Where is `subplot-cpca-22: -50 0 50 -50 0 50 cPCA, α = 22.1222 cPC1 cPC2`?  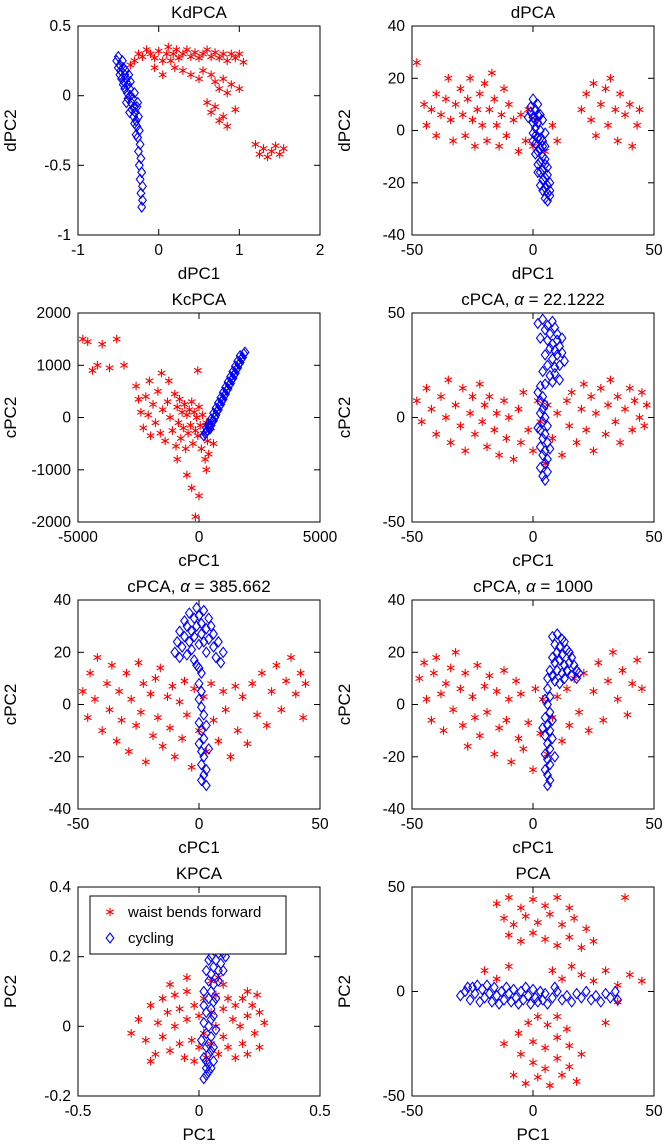 subplot-cpca-22: -50 0 50 -50 0 50 cPCA, α = 22.1222 cPC1 cPC2 is located at coordinates (499, 430).